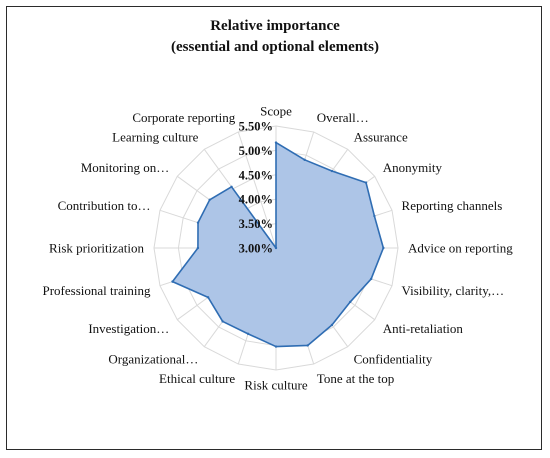 The image size is (550, 458). Describe the element at coordinates (256, 127) in the screenshot. I see `radial-tick-label: 5.50%` at that location.